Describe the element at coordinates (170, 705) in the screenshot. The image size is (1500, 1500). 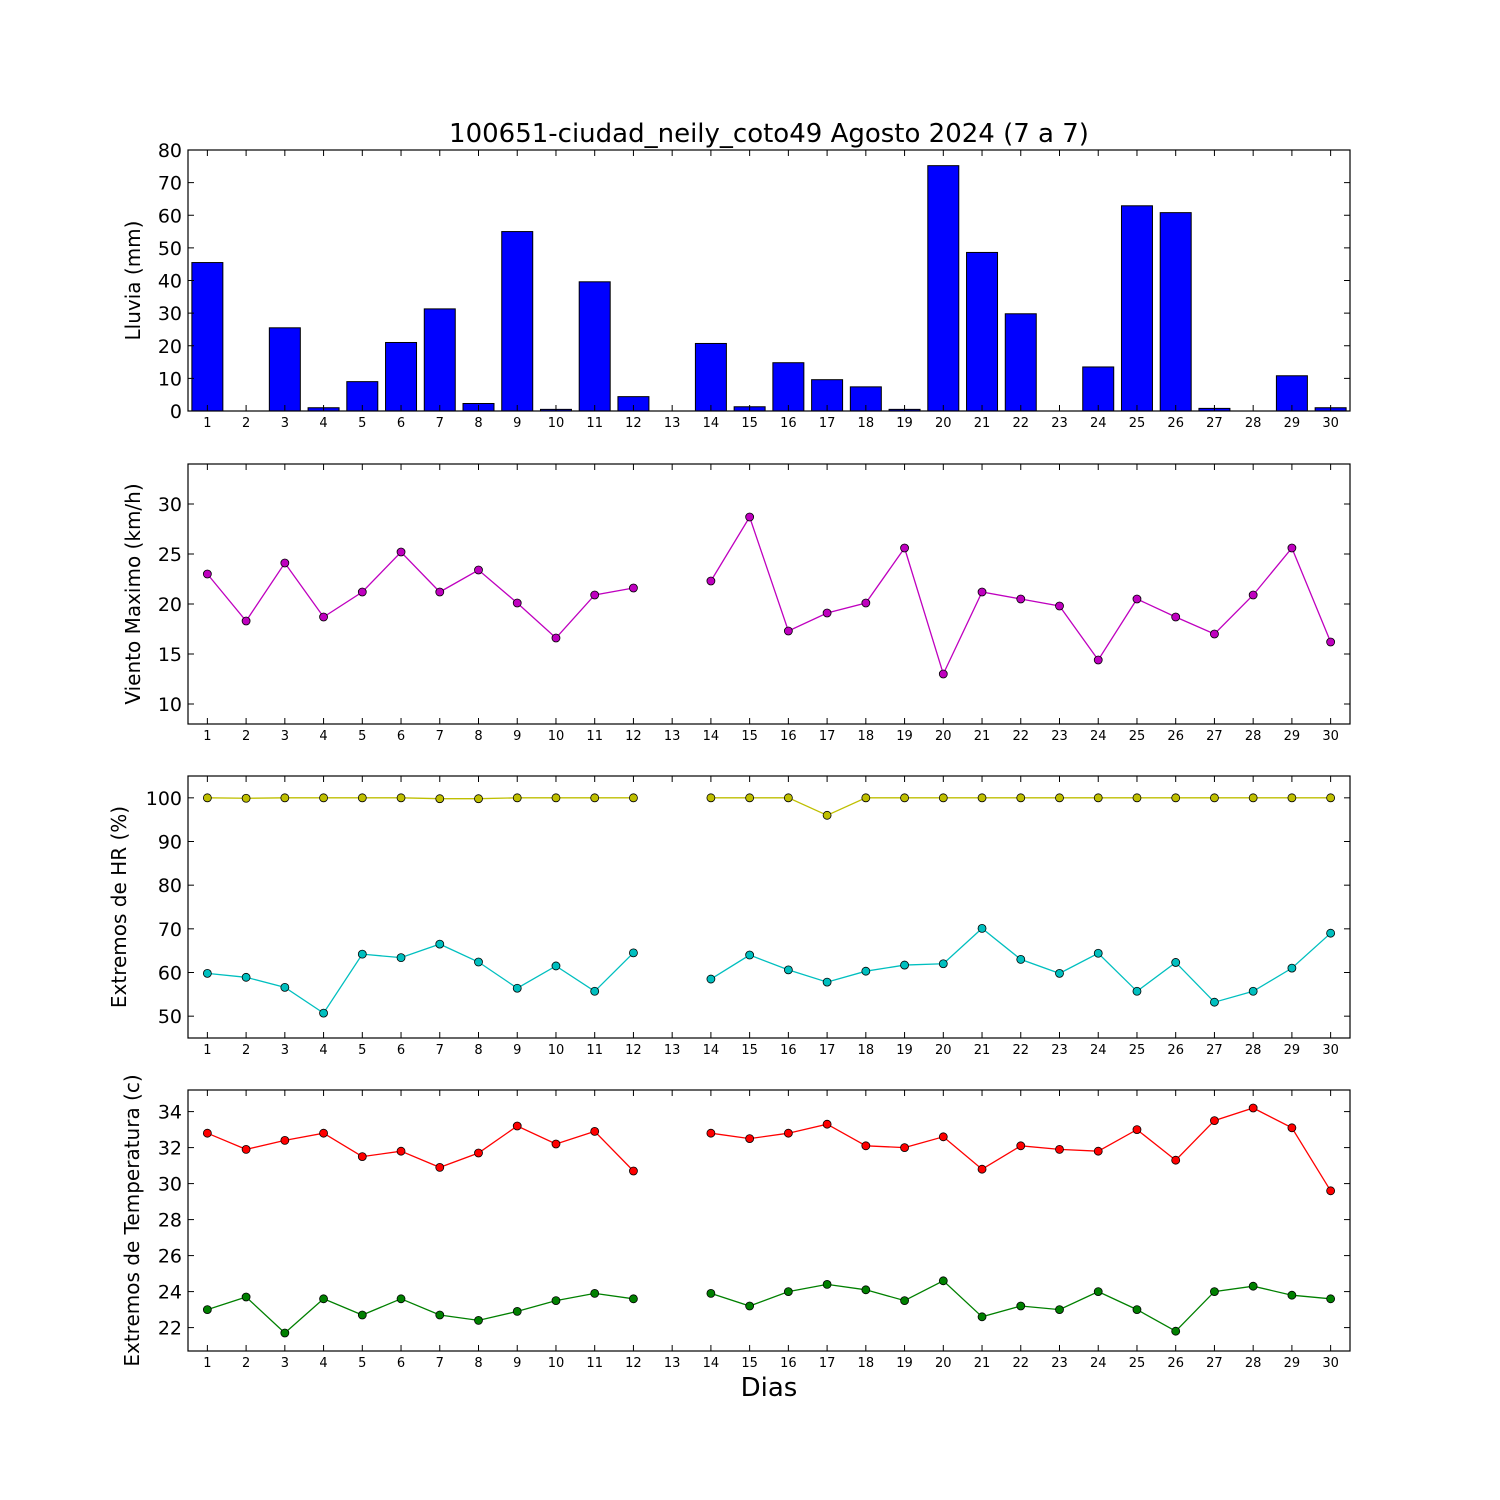
I see `y-tick-label: 10` at that location.